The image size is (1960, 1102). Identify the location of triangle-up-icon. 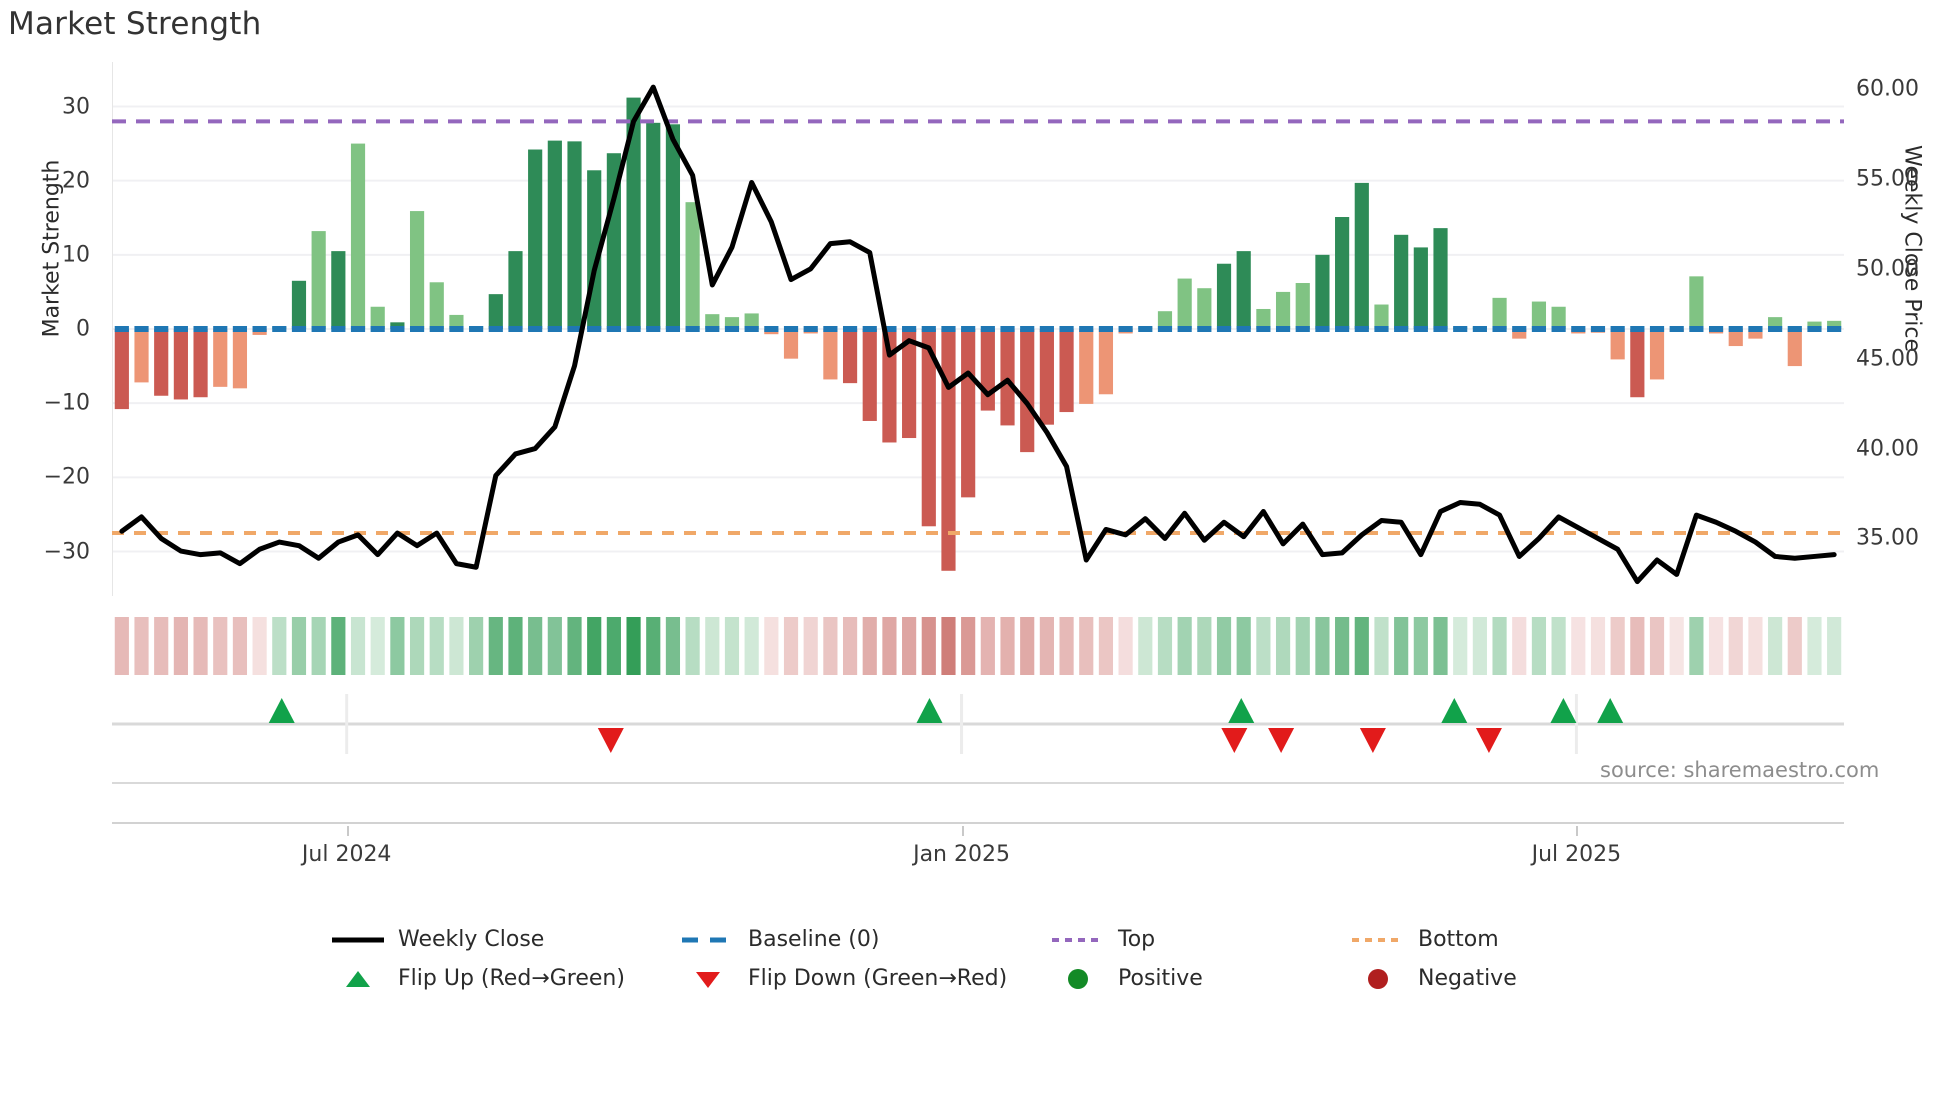
(358, 979).